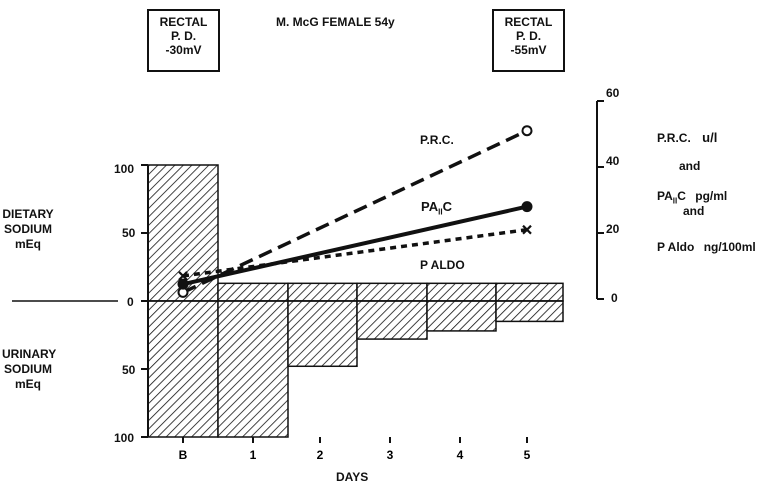 The image size is (777, 487). What do you see at coordinates (613, 229) in the screenshot?
I see `right-tick-20: 20` at bounding box center [613, 229].